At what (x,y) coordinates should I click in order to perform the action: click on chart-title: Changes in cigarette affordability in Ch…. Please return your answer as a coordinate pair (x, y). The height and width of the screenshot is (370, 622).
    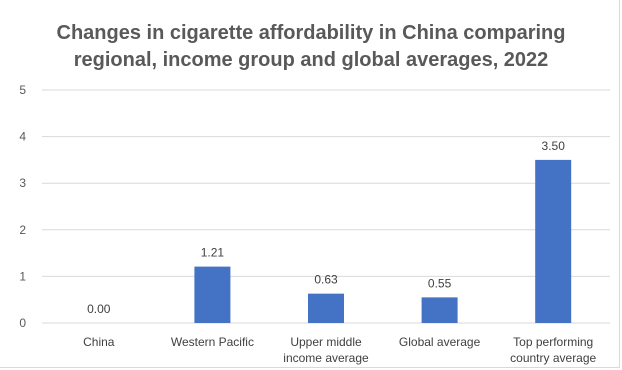
    Looking at the image, I should click on (311, 47).